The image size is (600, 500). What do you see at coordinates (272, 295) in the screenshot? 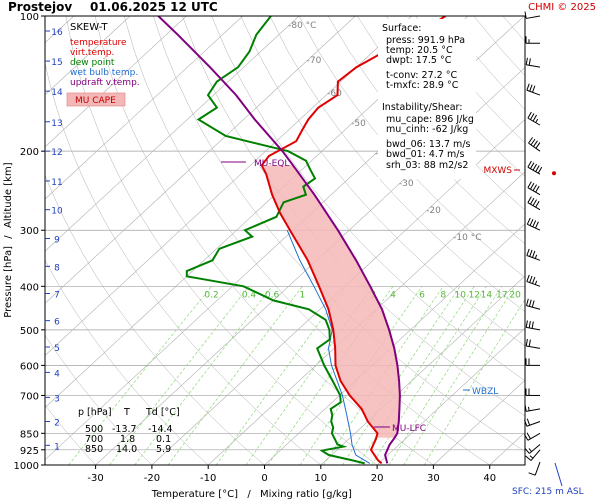
I see `mixing-ratio-label: 0.6` at bounding box center [272, 295].